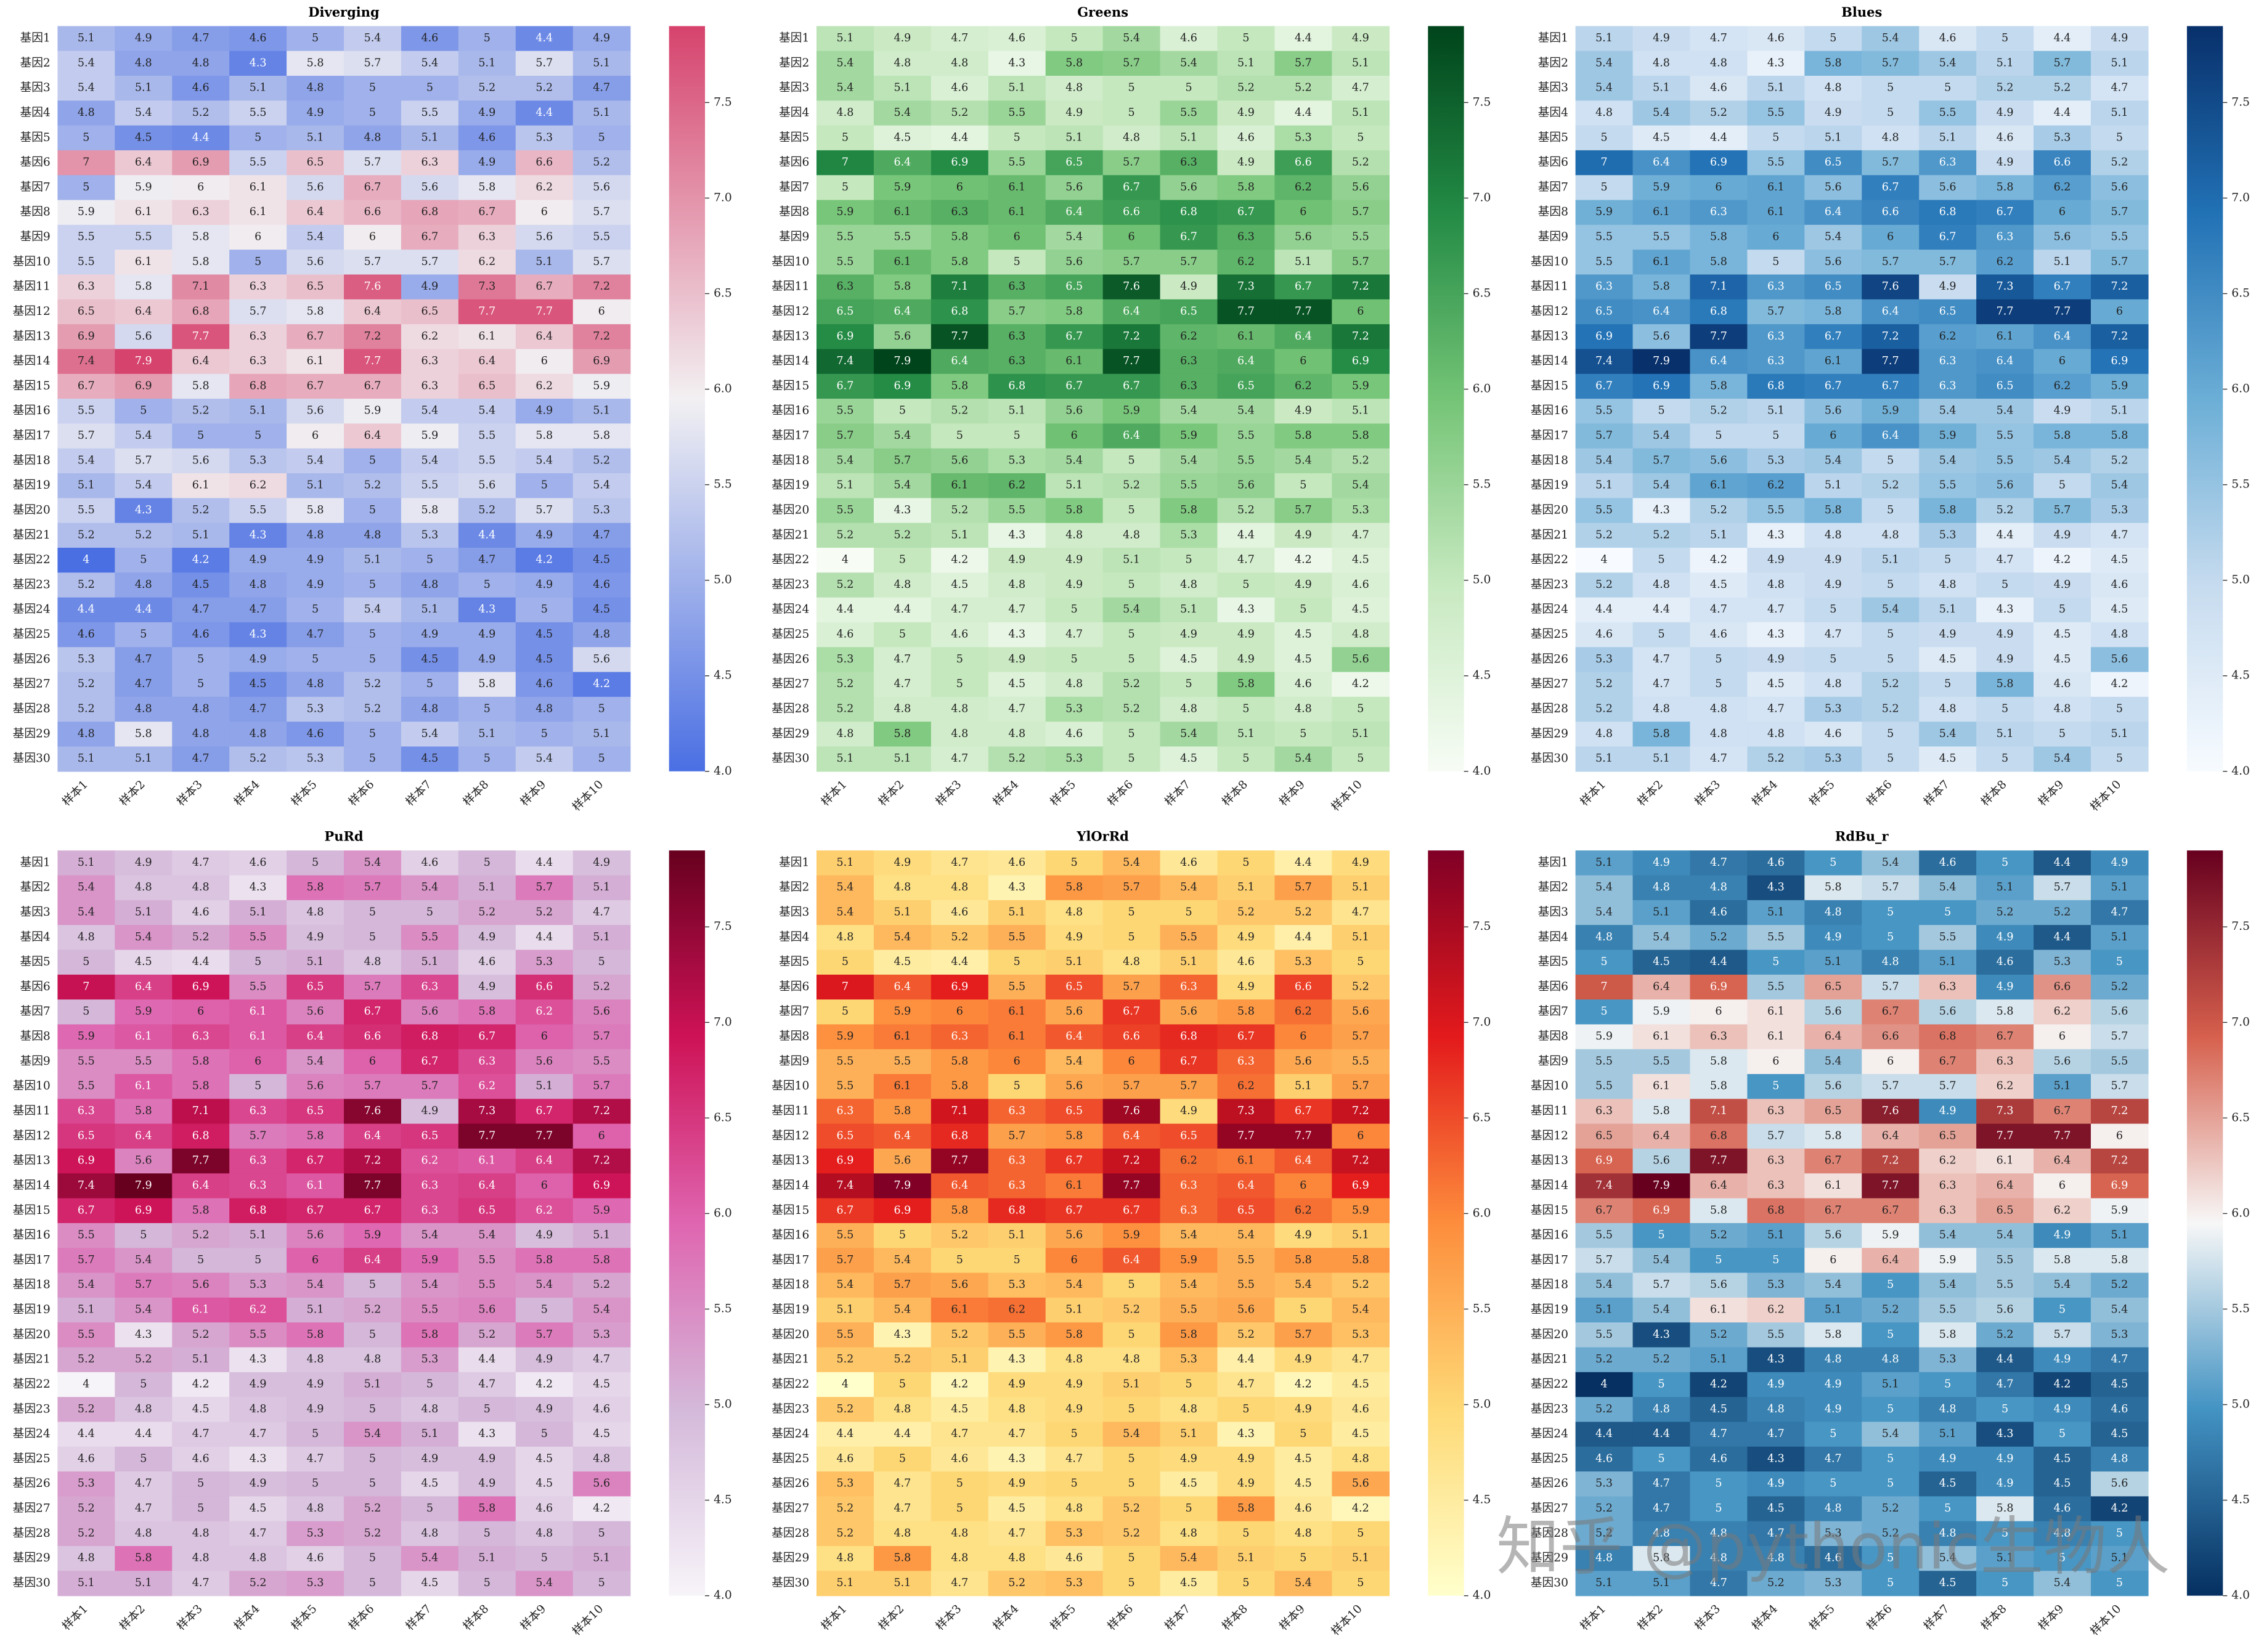 The width and height of the screenshot is (2256, 1652). What do you see at coordinates (35, 1011) in the screenshot?
I see `y-tick-label: 基因7` at bounding box center [35, 1011].